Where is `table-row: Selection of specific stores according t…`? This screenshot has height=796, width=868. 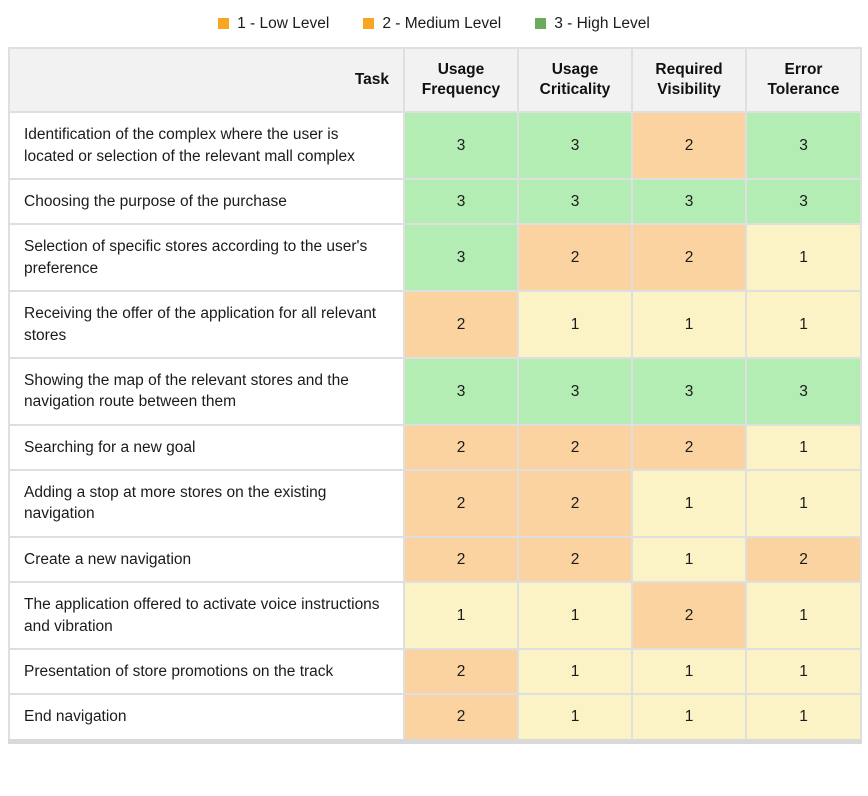
table-row: Selection of specific stores according t… is located at coordinates (435, 258).